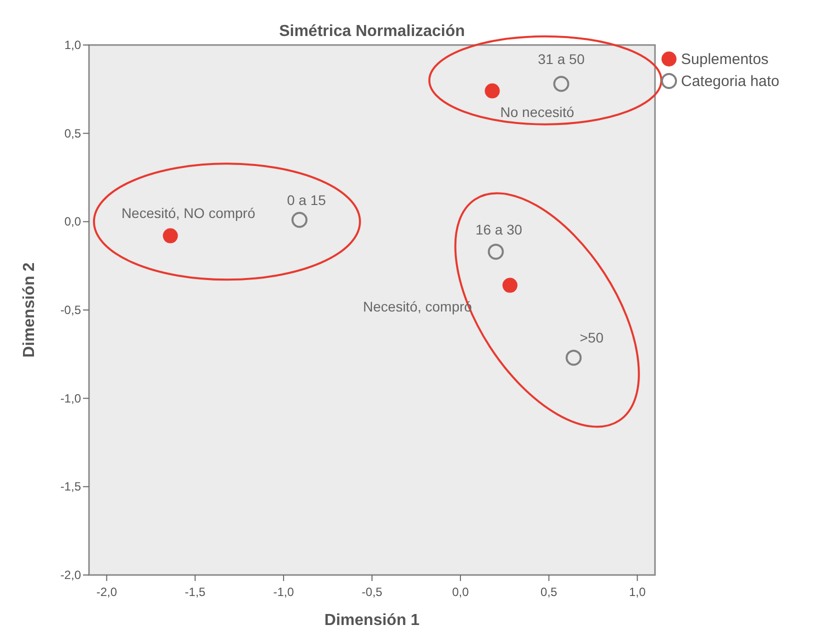 This screenshot has height=636, width=830. What do you see at coordinates (537, 112) in the screenshot?
I see `annotation: No necesitó` at bounding box center [537, 112].